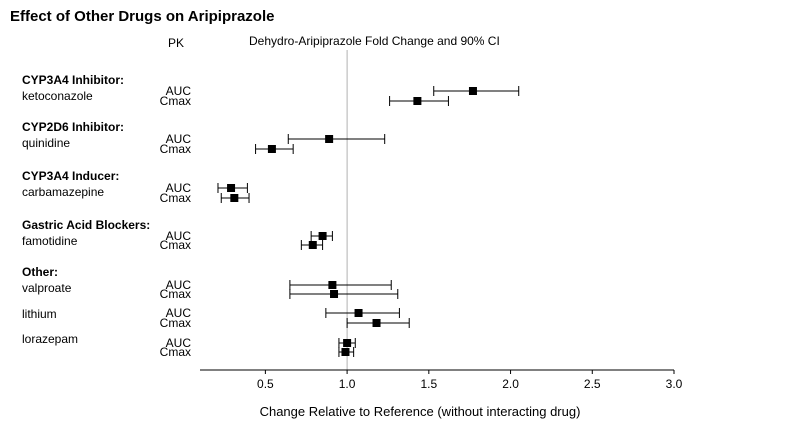  Describe the element at coordinates (428, 384) in the screenshot. I see `x-tick-label: 1.5` at that location.